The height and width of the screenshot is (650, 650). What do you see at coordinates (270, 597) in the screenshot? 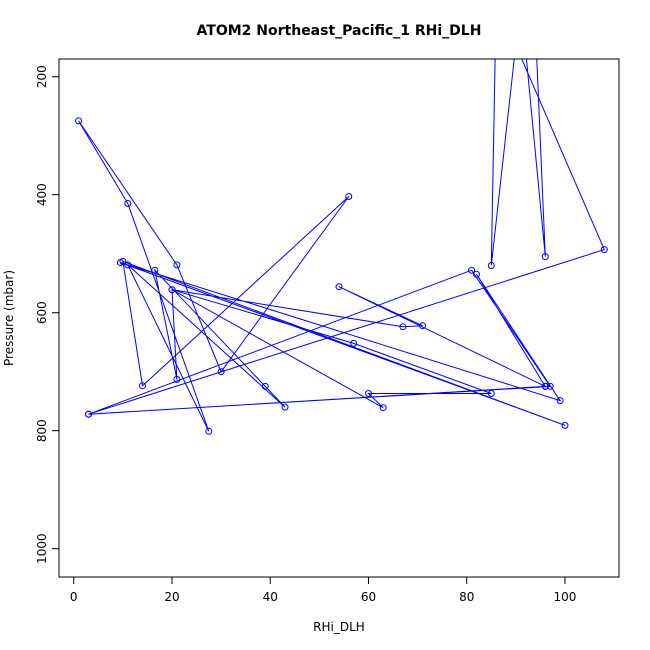
I see `x-tick-label: 40` at bounding box center [270, 597].